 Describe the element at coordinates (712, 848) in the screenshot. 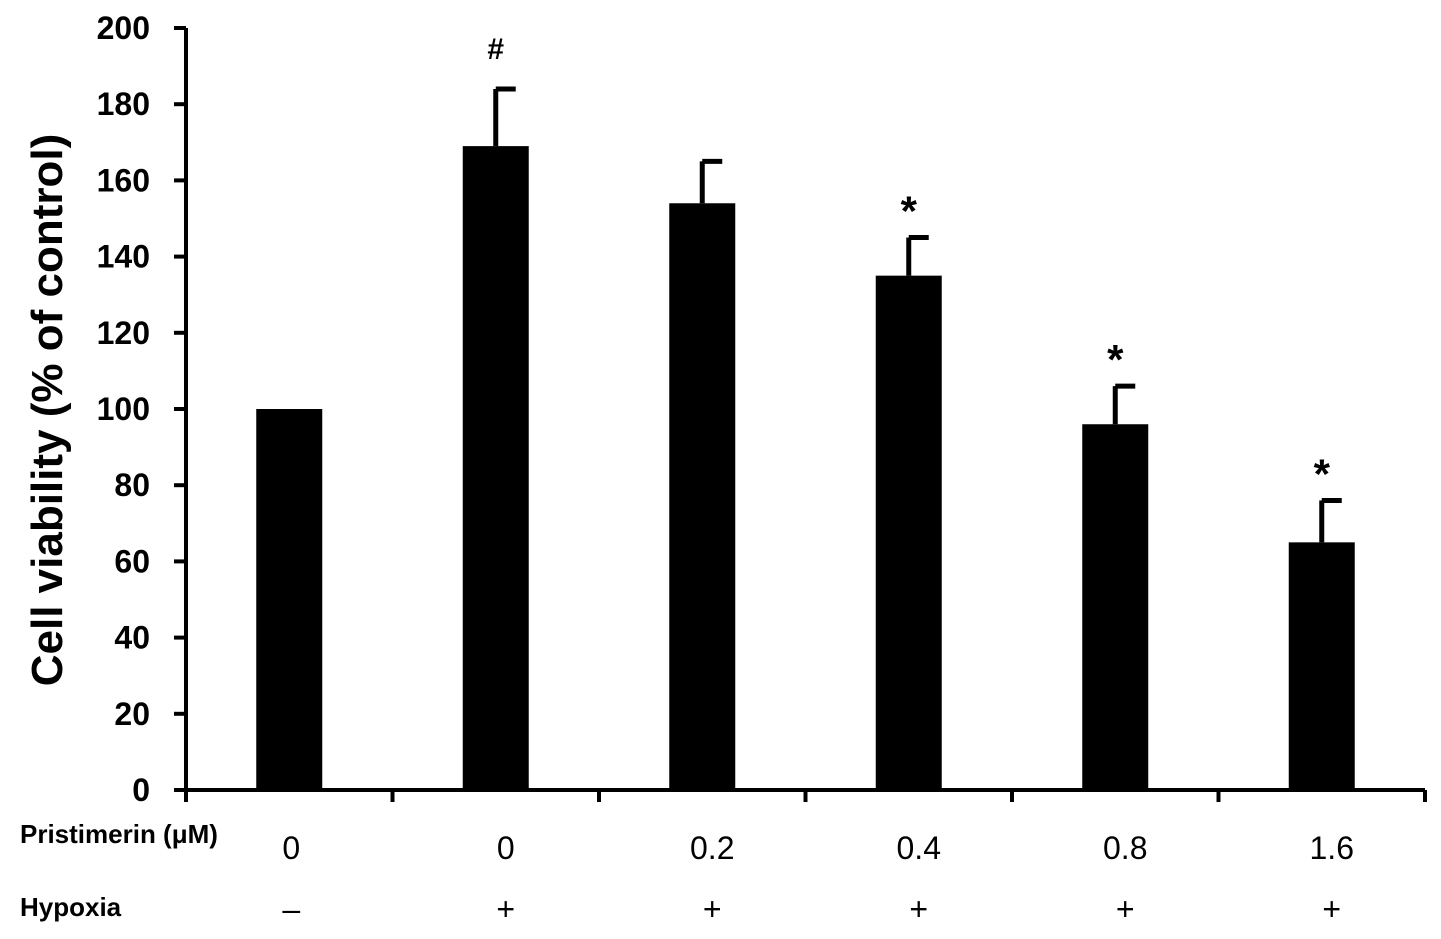

I see `pristimerin-dose-label: 0.2` at that location.